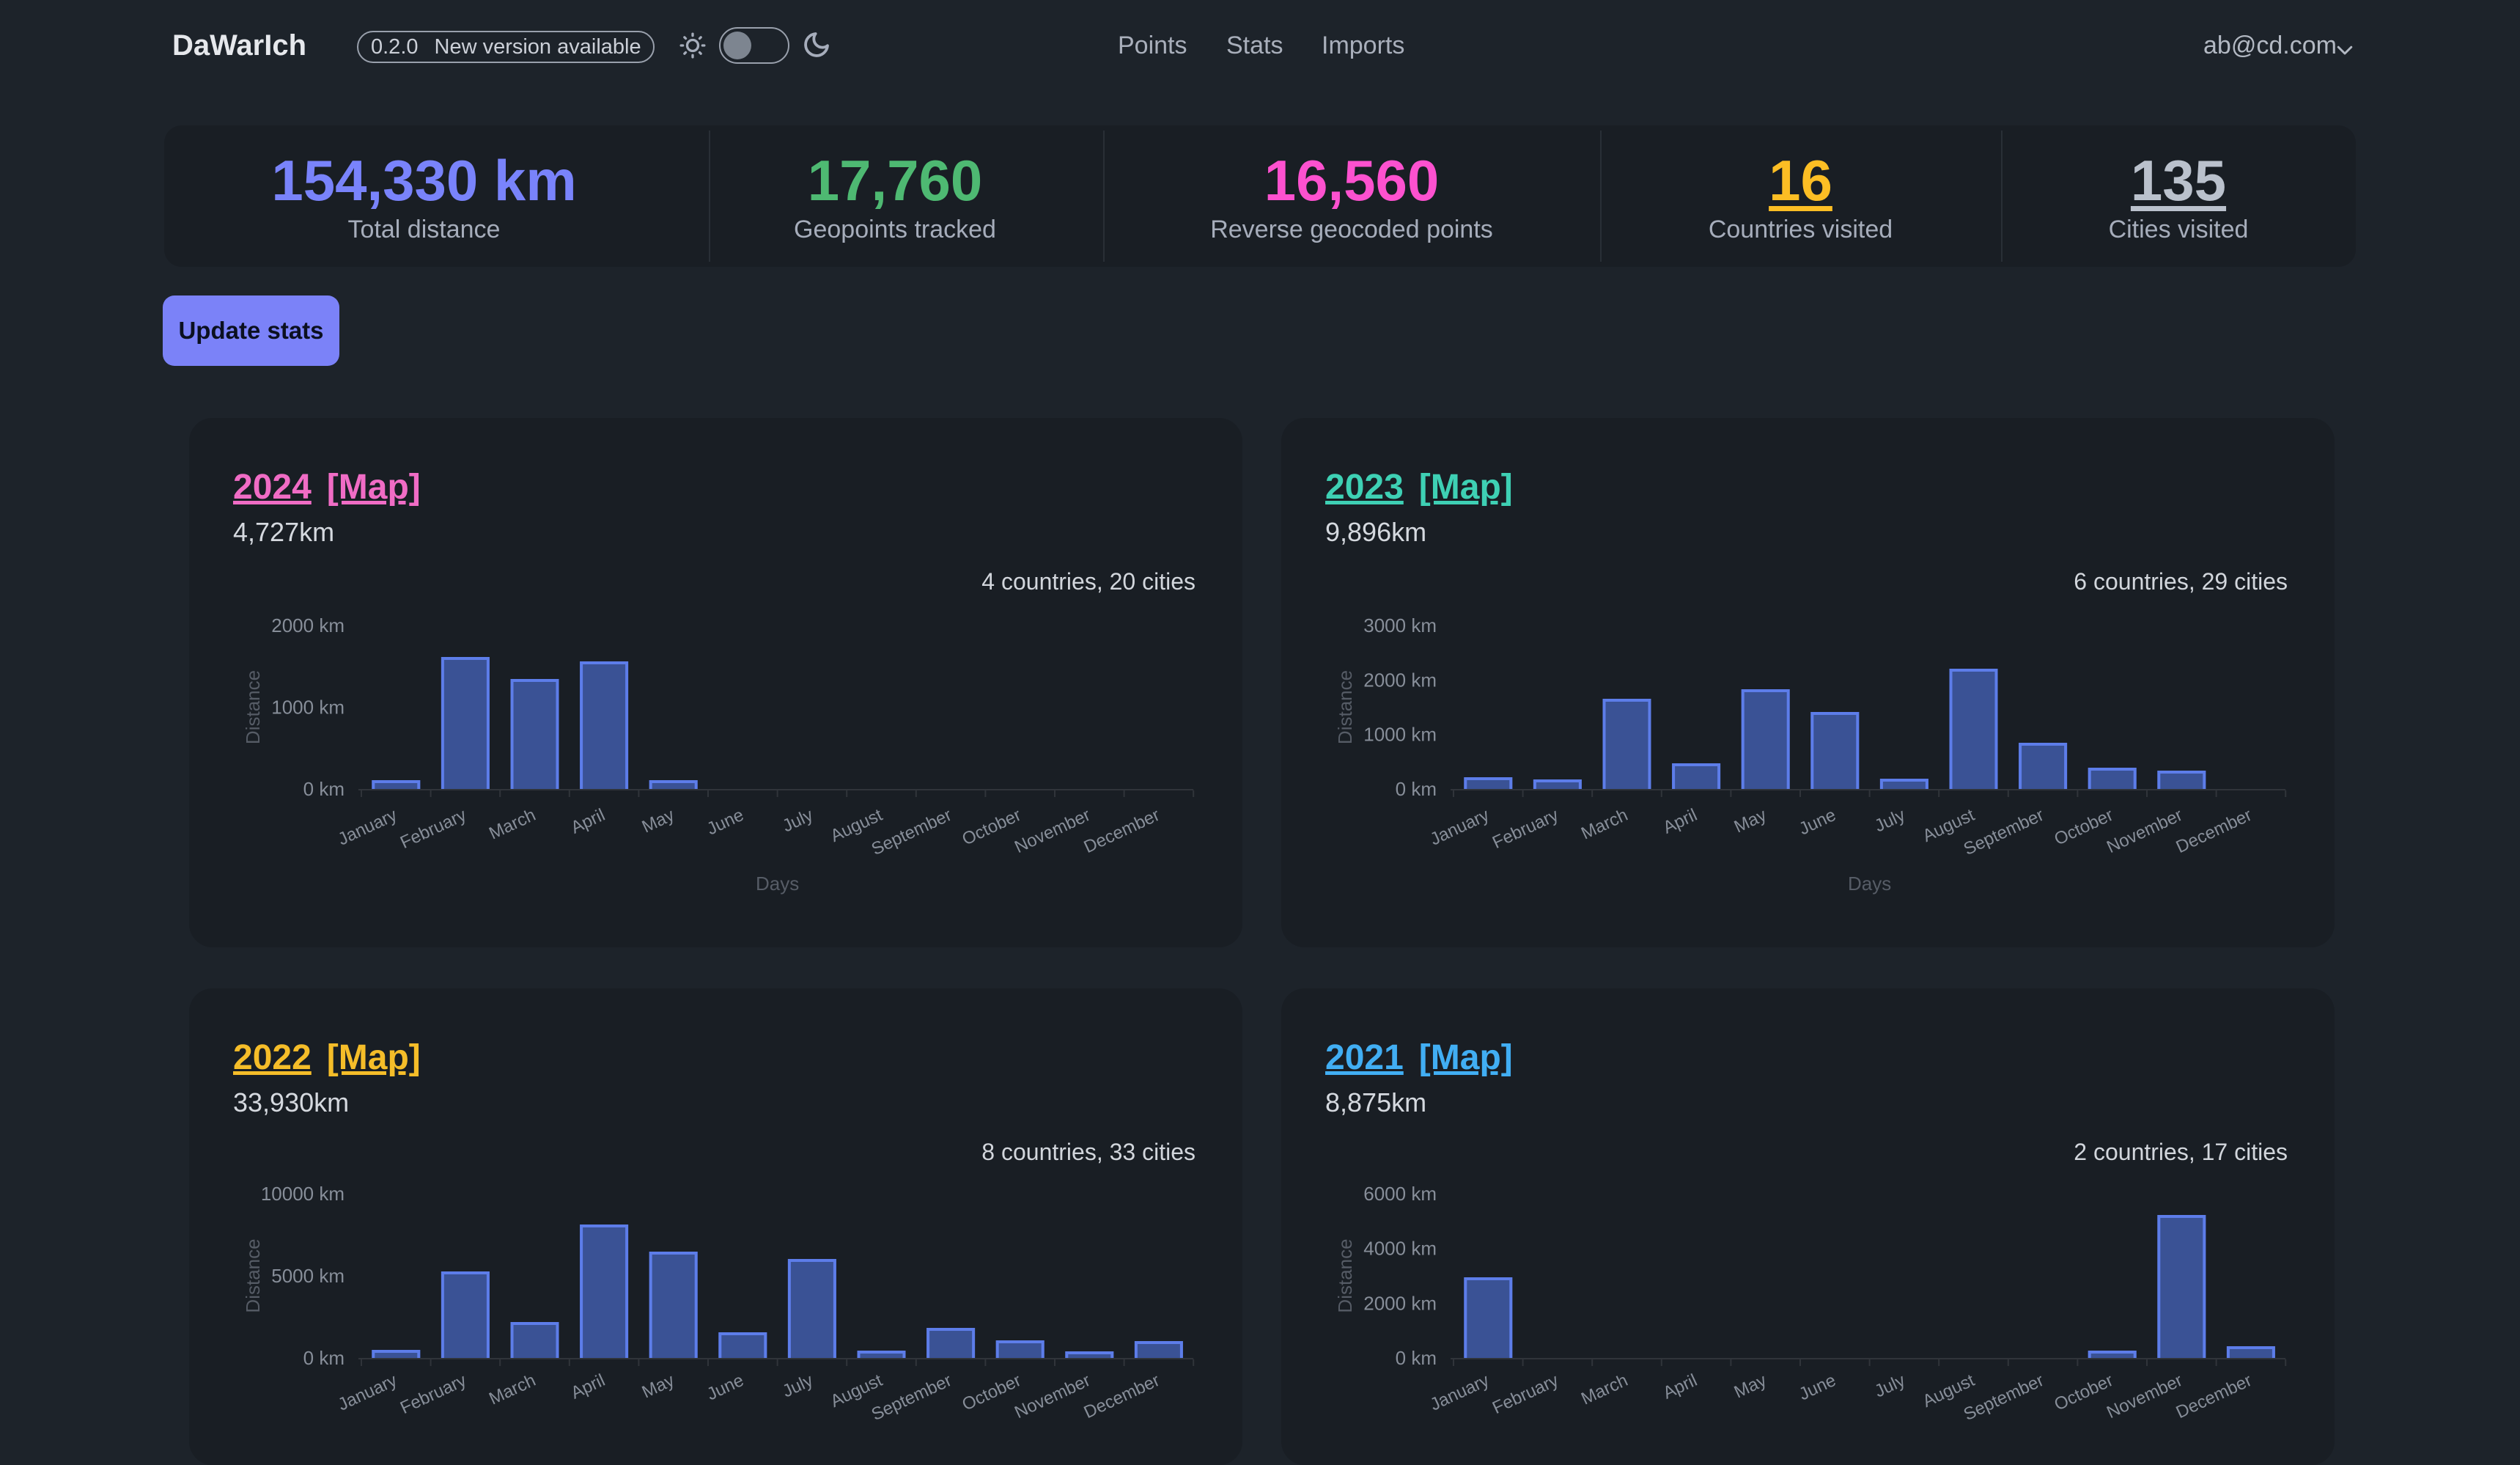  I want to click on svg-text: 4000 km, so click(1400, 1249).